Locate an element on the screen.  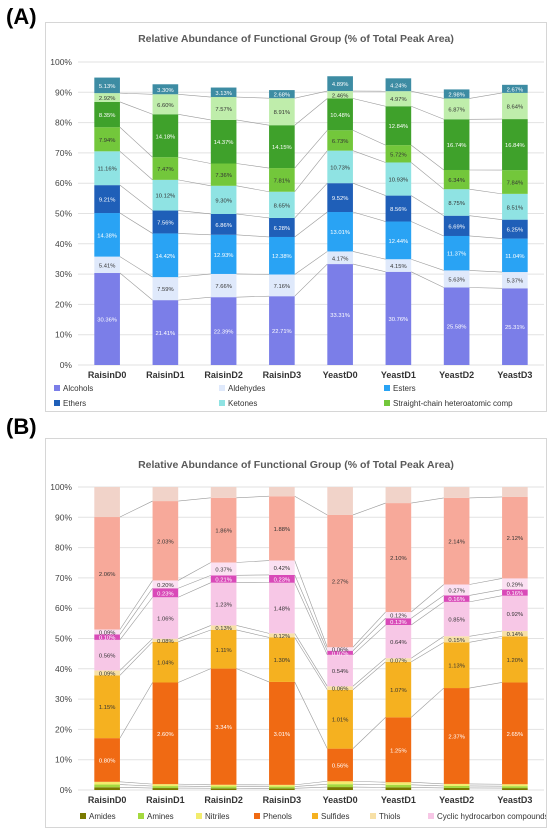
data-label: 9.21% is located at coordinates (107, 201).